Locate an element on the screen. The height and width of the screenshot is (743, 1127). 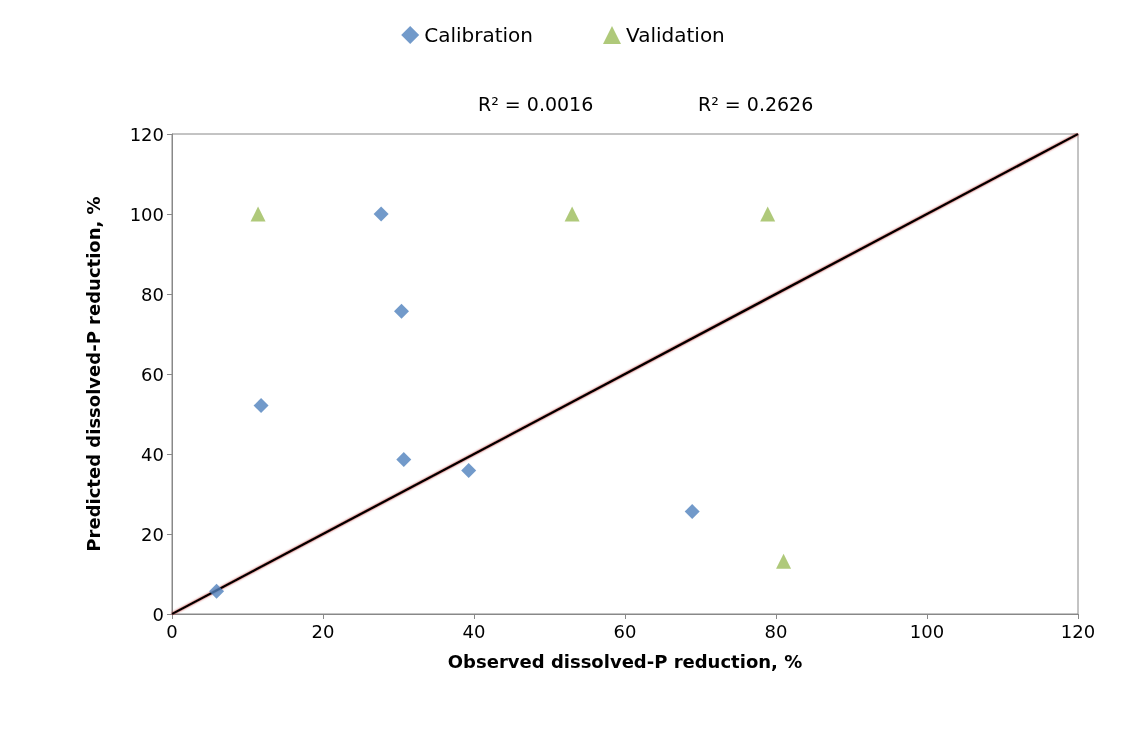
y-axis-title: Predicted dissolved-P reduction, % is located at coordinates (93, 374).